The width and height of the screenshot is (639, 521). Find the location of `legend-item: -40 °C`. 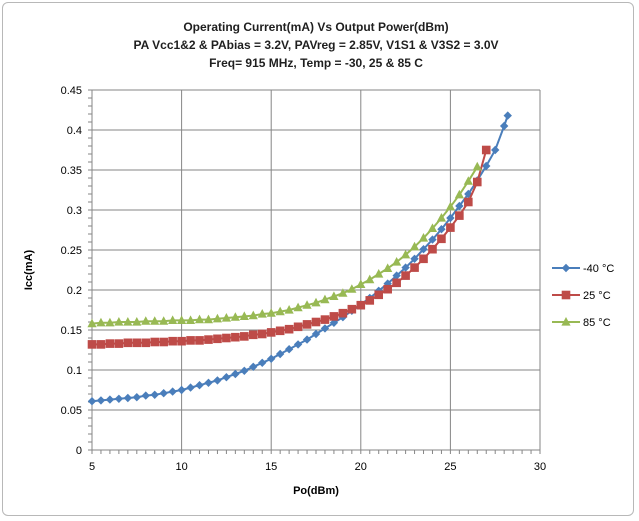

legend-item: -40 °C is located at coordinates (583, 269).